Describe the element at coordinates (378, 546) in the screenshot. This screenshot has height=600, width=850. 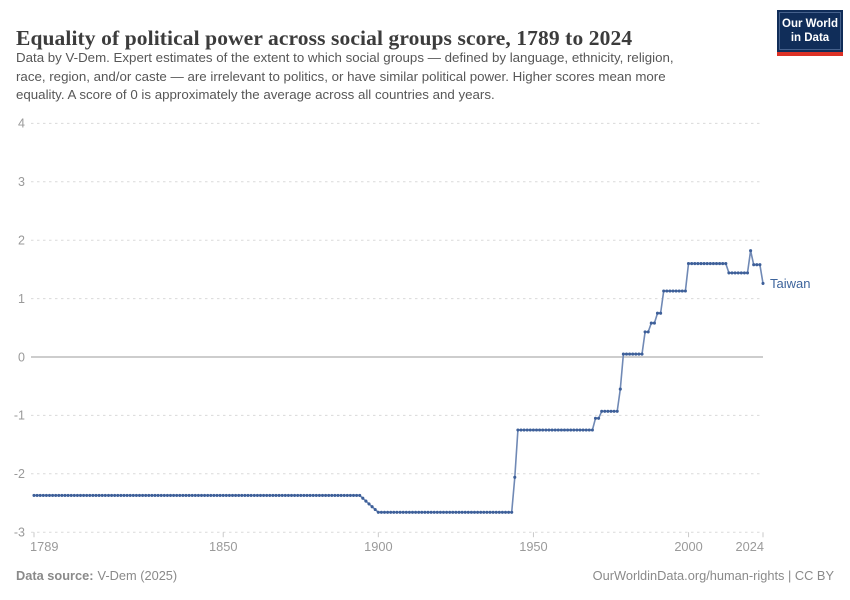
I see `x-axis-label: 1900` at that location.